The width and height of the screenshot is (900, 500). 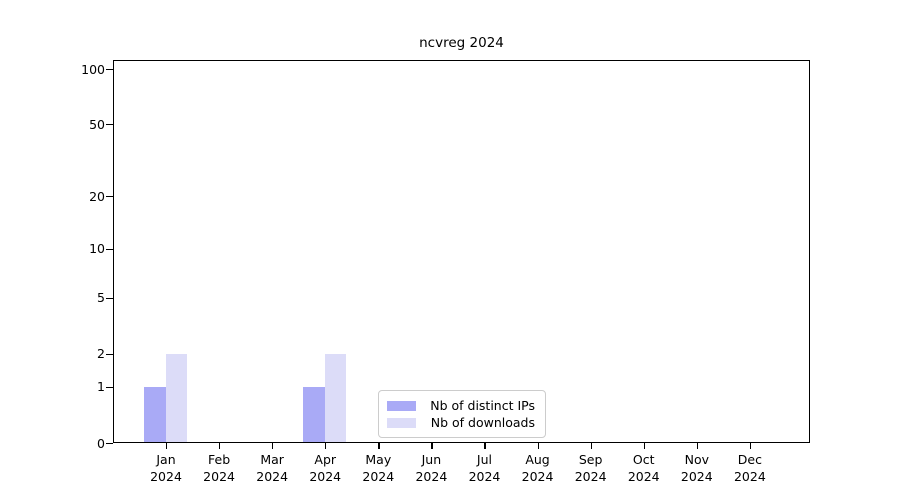 What do you see at coordinates (167, 446) in the screenshot?
I see `x-tick-mark-jan` at bounding box center [167, 446].